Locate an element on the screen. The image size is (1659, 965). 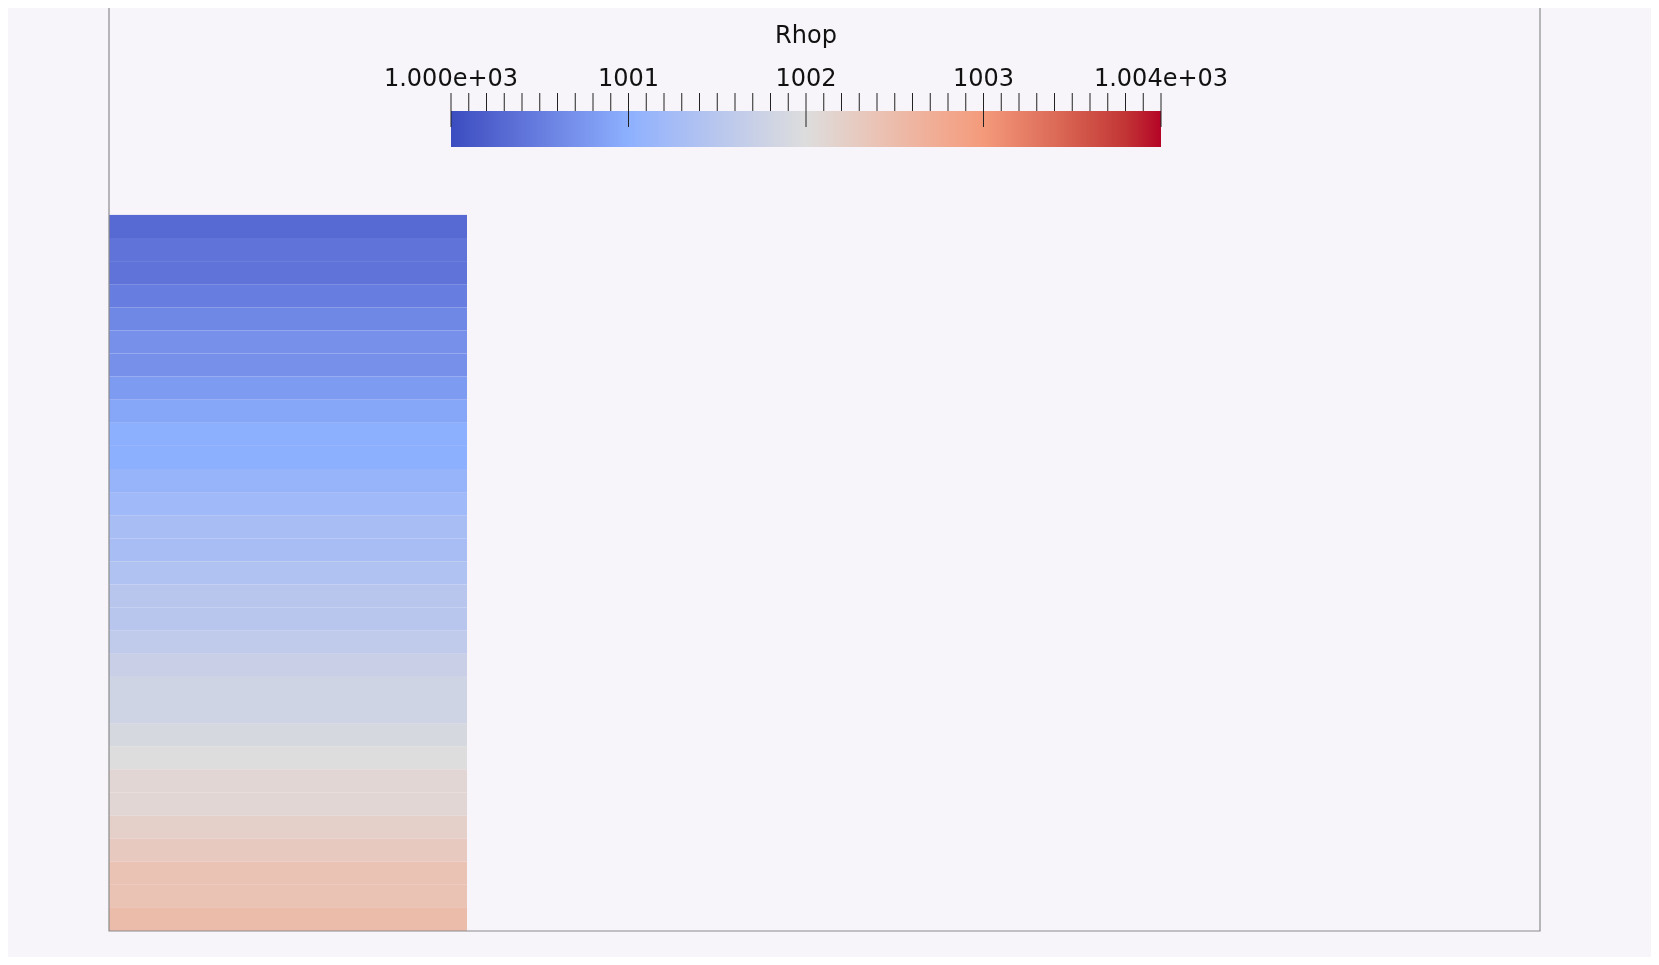
color-bar-title: Rhop is located at coordinates (806, 35).